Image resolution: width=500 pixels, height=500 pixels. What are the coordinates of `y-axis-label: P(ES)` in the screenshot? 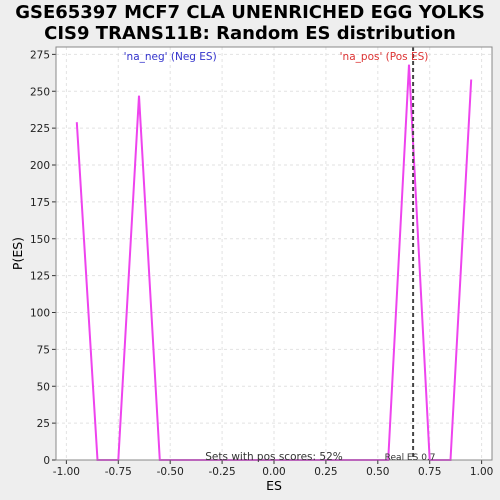 It's located at (17, 253).